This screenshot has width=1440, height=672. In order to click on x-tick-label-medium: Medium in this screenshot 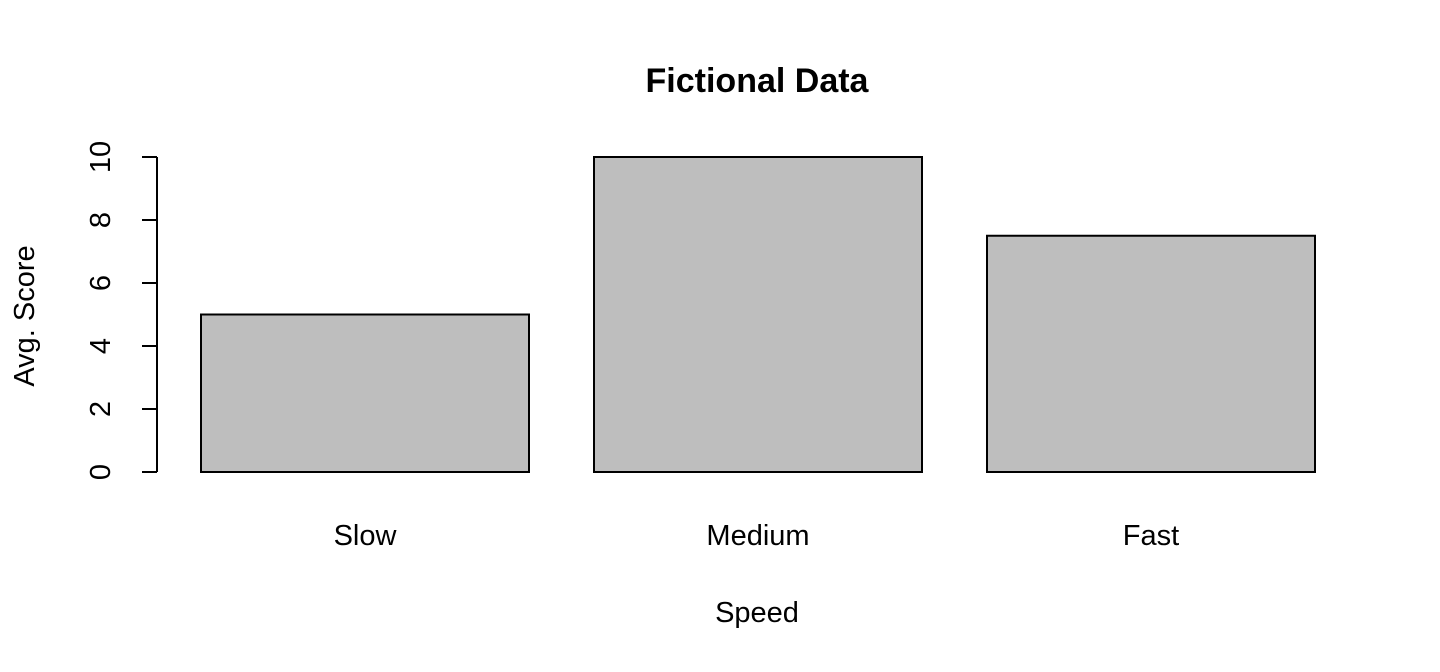, I will do `click(757, 536)`.